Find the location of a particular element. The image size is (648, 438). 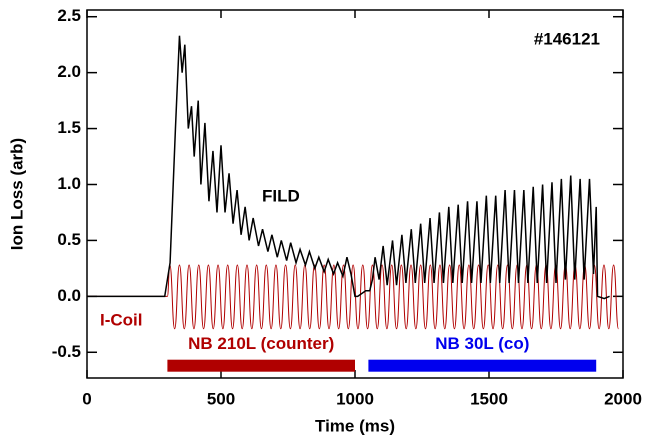

series-line is located at coordinates (353, 297).